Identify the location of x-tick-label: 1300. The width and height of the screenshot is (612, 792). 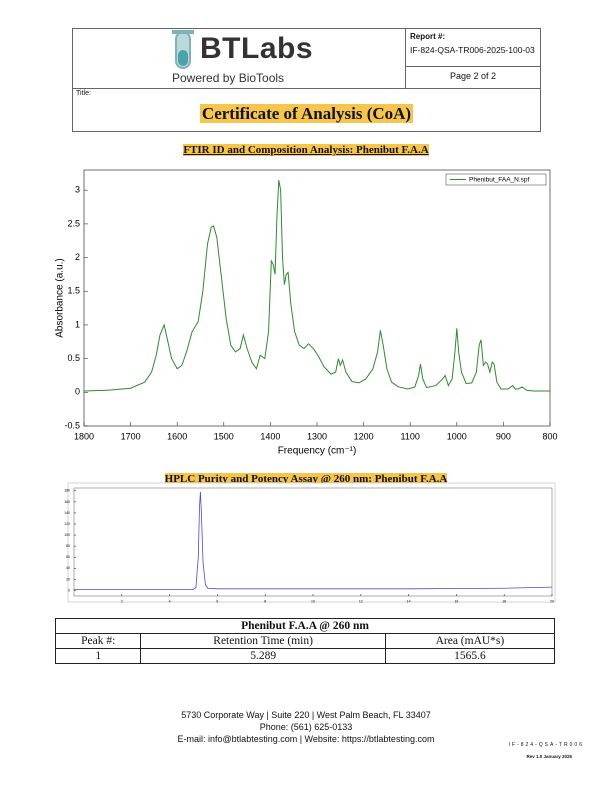
(317, 436).